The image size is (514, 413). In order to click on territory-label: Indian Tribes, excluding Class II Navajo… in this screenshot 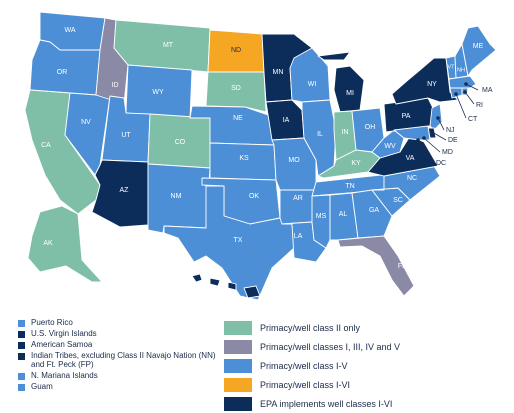, I will do `click(123, 360)`.